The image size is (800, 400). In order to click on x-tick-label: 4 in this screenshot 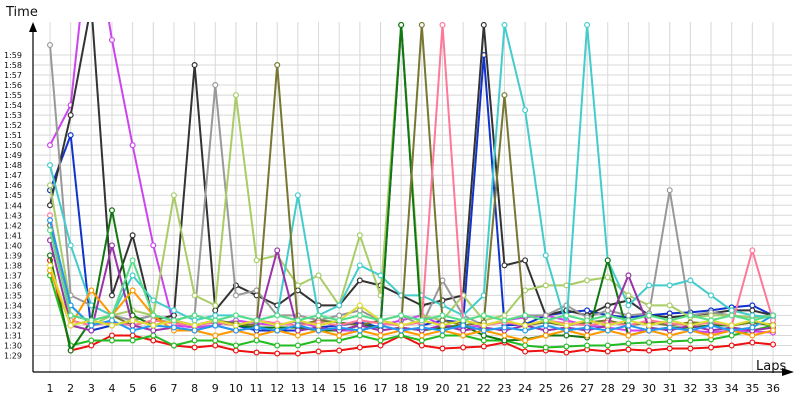, I will do `click(111, 388)`.